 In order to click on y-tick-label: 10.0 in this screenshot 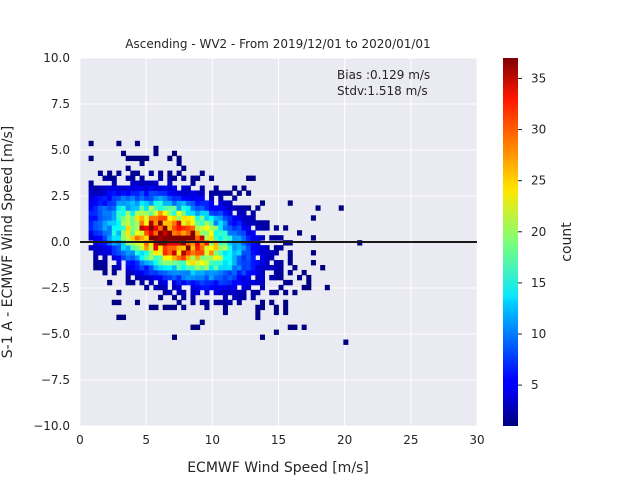, I will do `click(56, 58)`.